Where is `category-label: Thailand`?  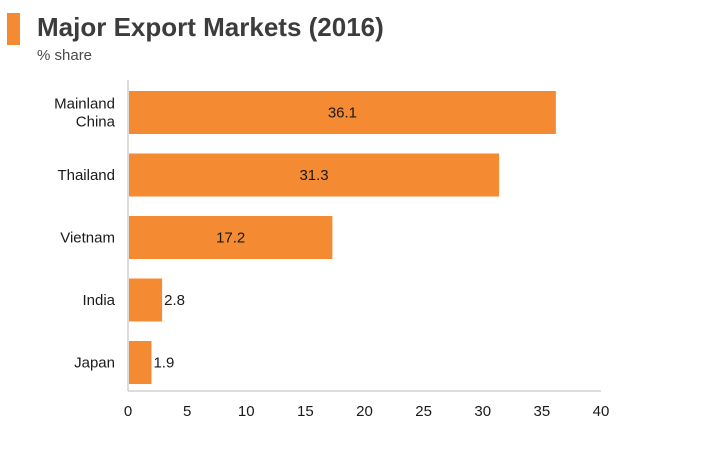 category-label: Thailand is located at coordinates (86, 175).